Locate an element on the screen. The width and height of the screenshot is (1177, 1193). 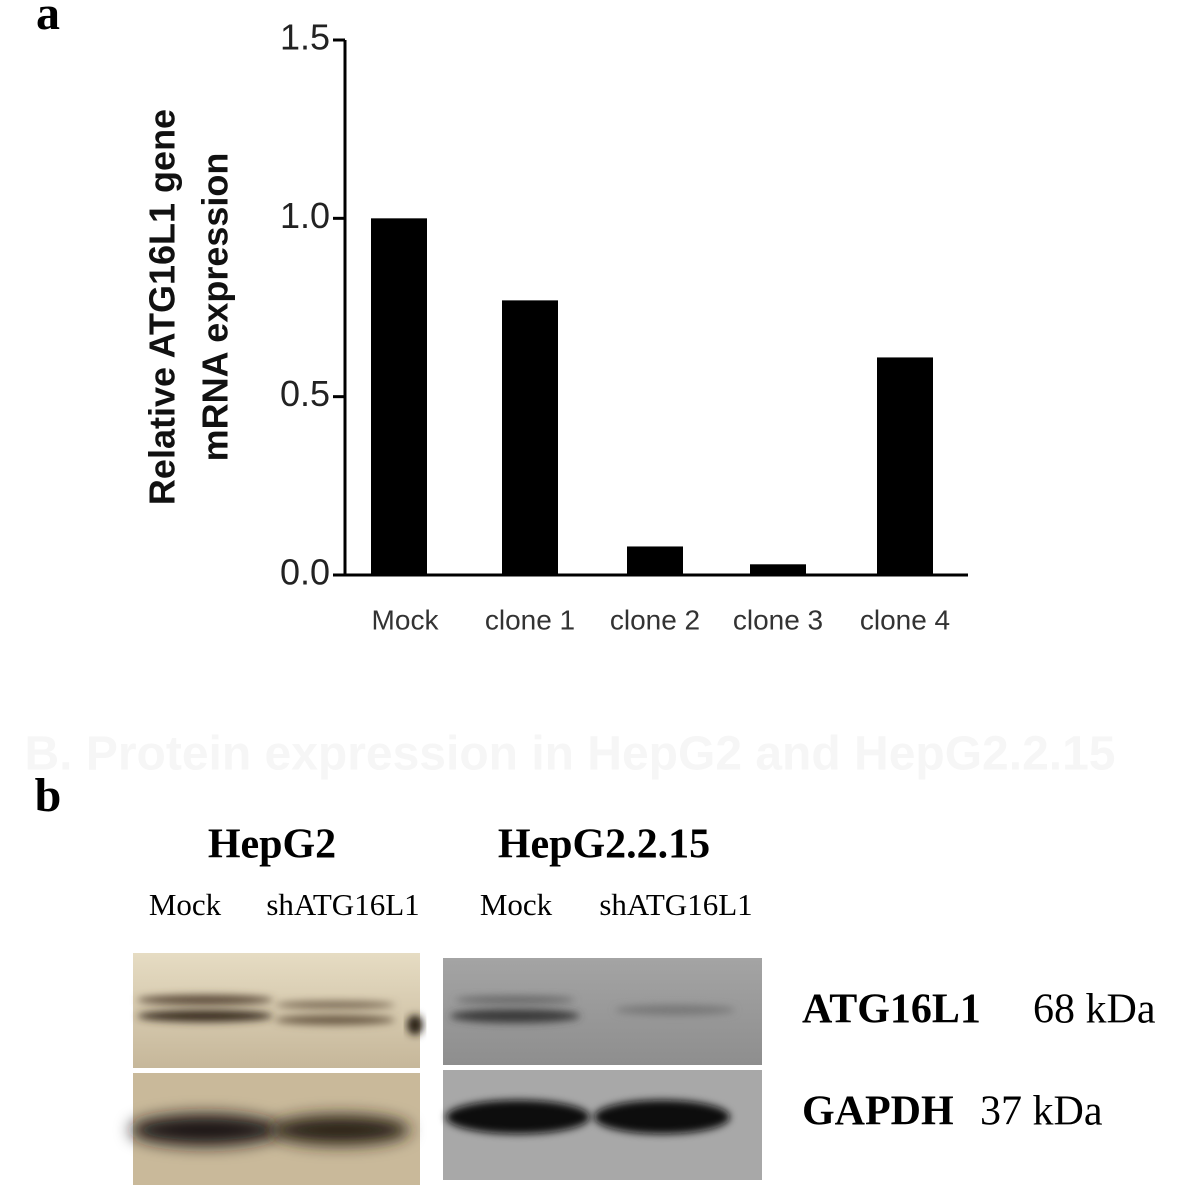
y-tick-label: 1.5 is located at coordinates (305, 37).